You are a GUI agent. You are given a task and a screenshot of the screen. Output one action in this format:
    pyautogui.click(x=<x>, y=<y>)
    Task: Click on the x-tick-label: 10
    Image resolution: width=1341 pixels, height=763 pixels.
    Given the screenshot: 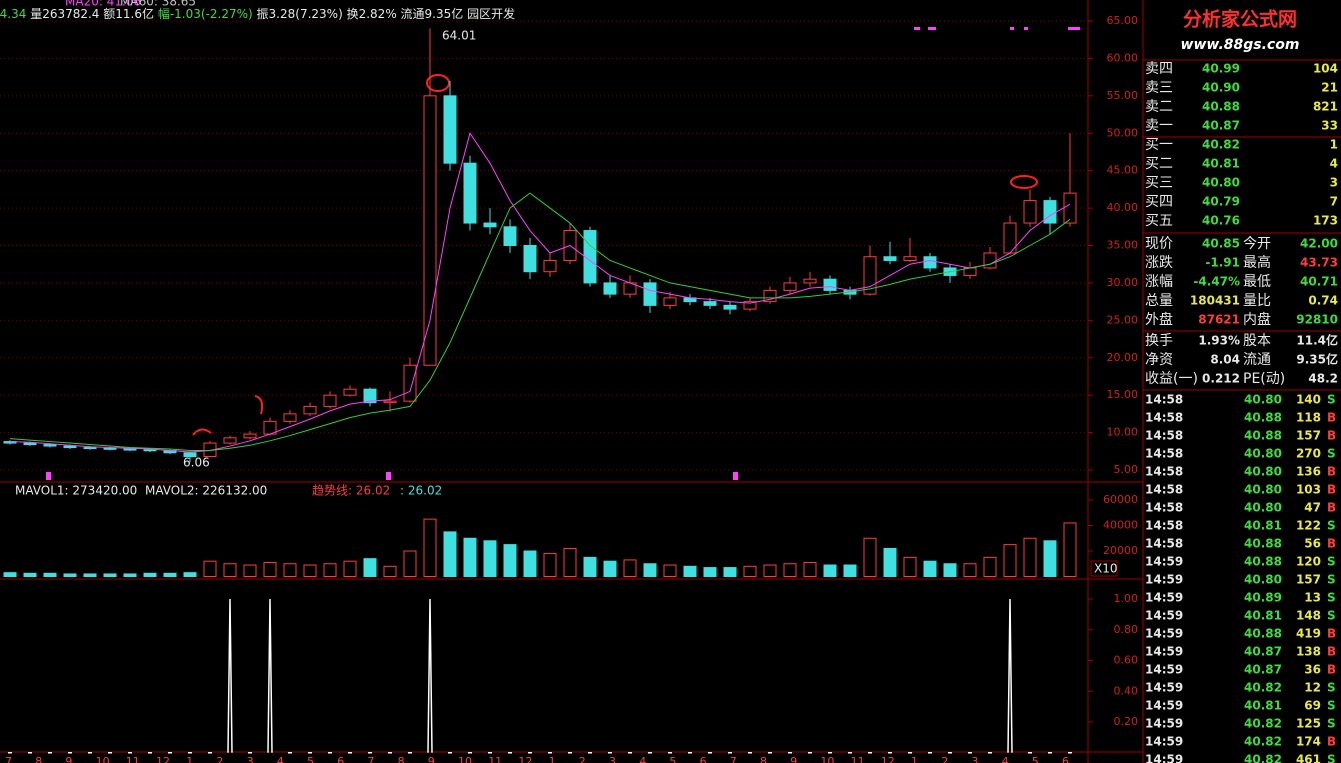 What is the action you would take?
    pyautogui.click(x=103, y=759)
    